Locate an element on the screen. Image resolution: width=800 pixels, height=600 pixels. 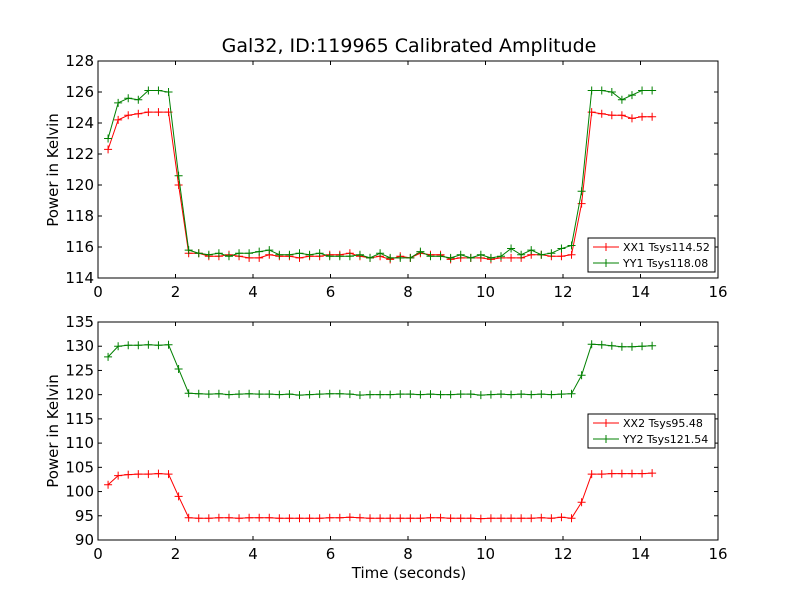
y-tick-label: 118 is located at coordinates (79, 216).